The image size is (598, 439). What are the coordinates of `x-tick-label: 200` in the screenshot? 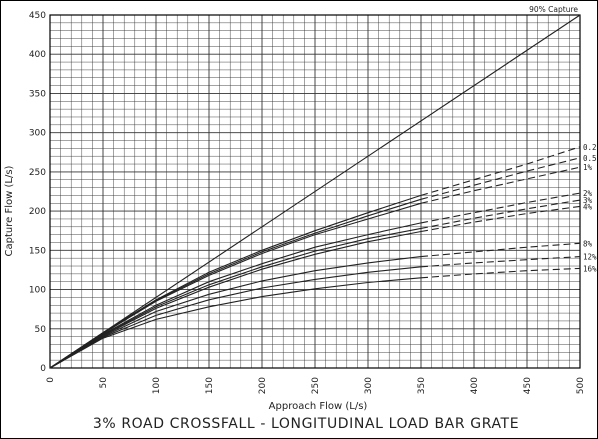 It's located at (263, 385).